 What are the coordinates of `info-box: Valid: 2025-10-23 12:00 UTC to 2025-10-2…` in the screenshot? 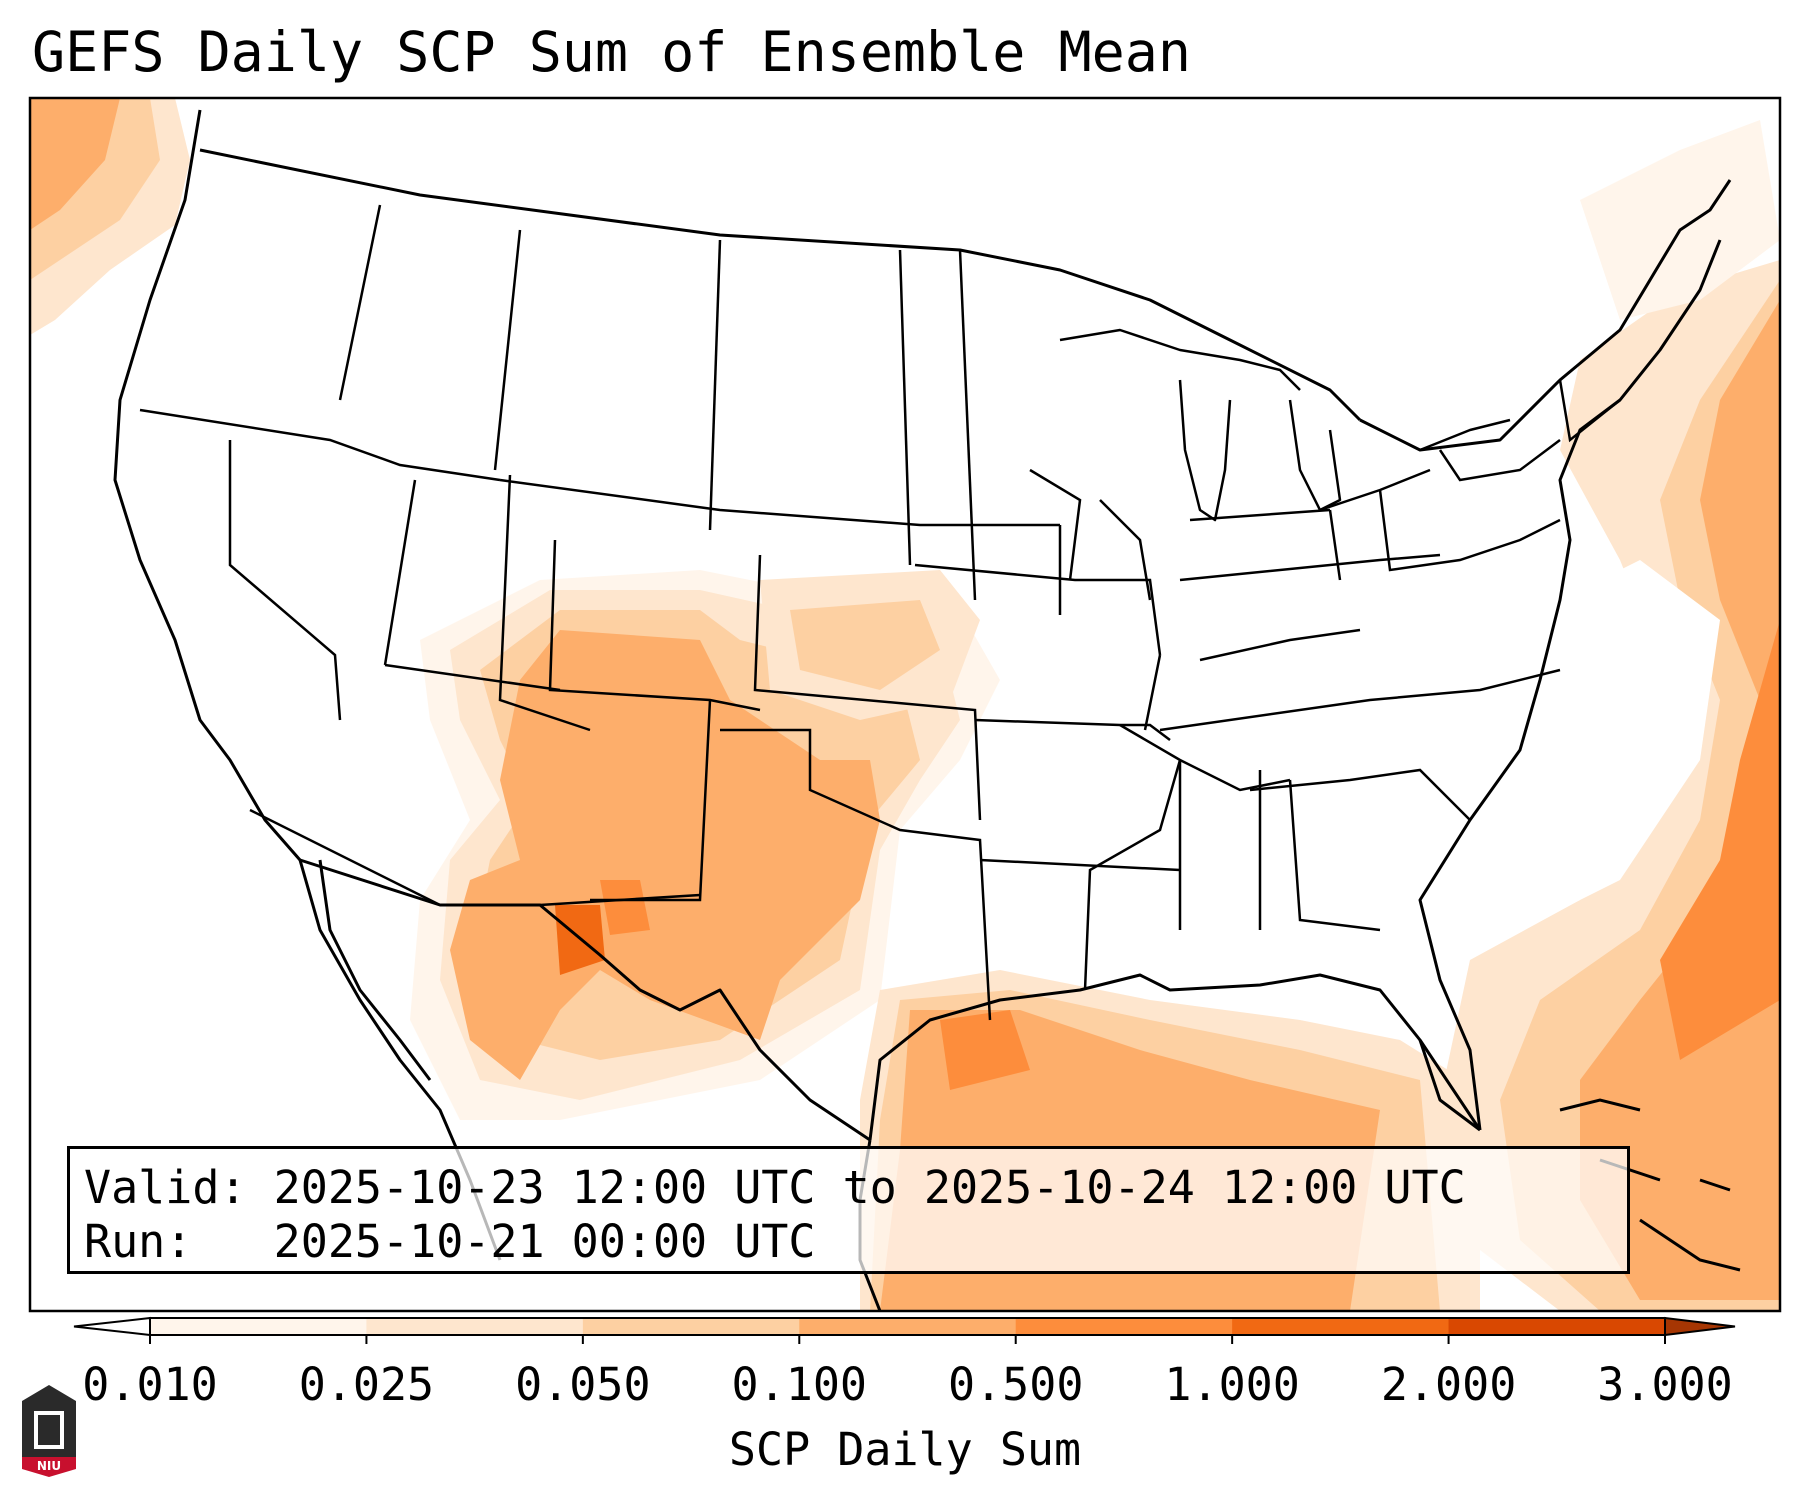 It's located at (848, 1210).